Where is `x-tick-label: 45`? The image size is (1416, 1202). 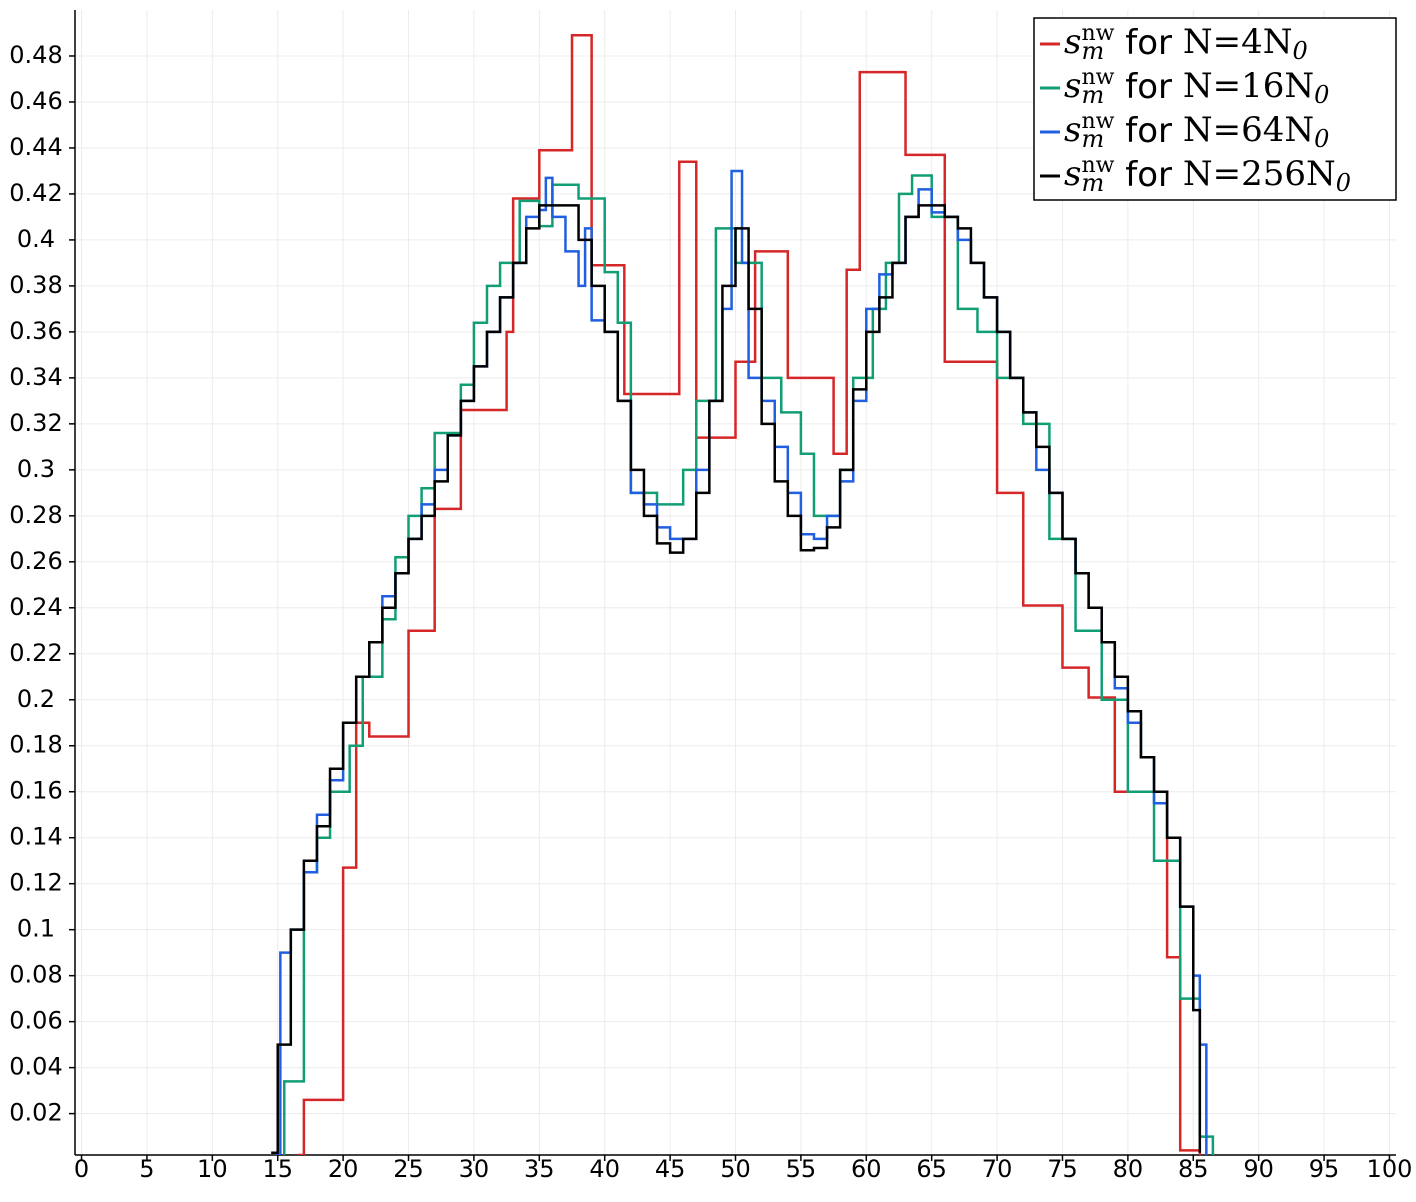 x-tick-label: 45 is located at coordinates (670, 1169).